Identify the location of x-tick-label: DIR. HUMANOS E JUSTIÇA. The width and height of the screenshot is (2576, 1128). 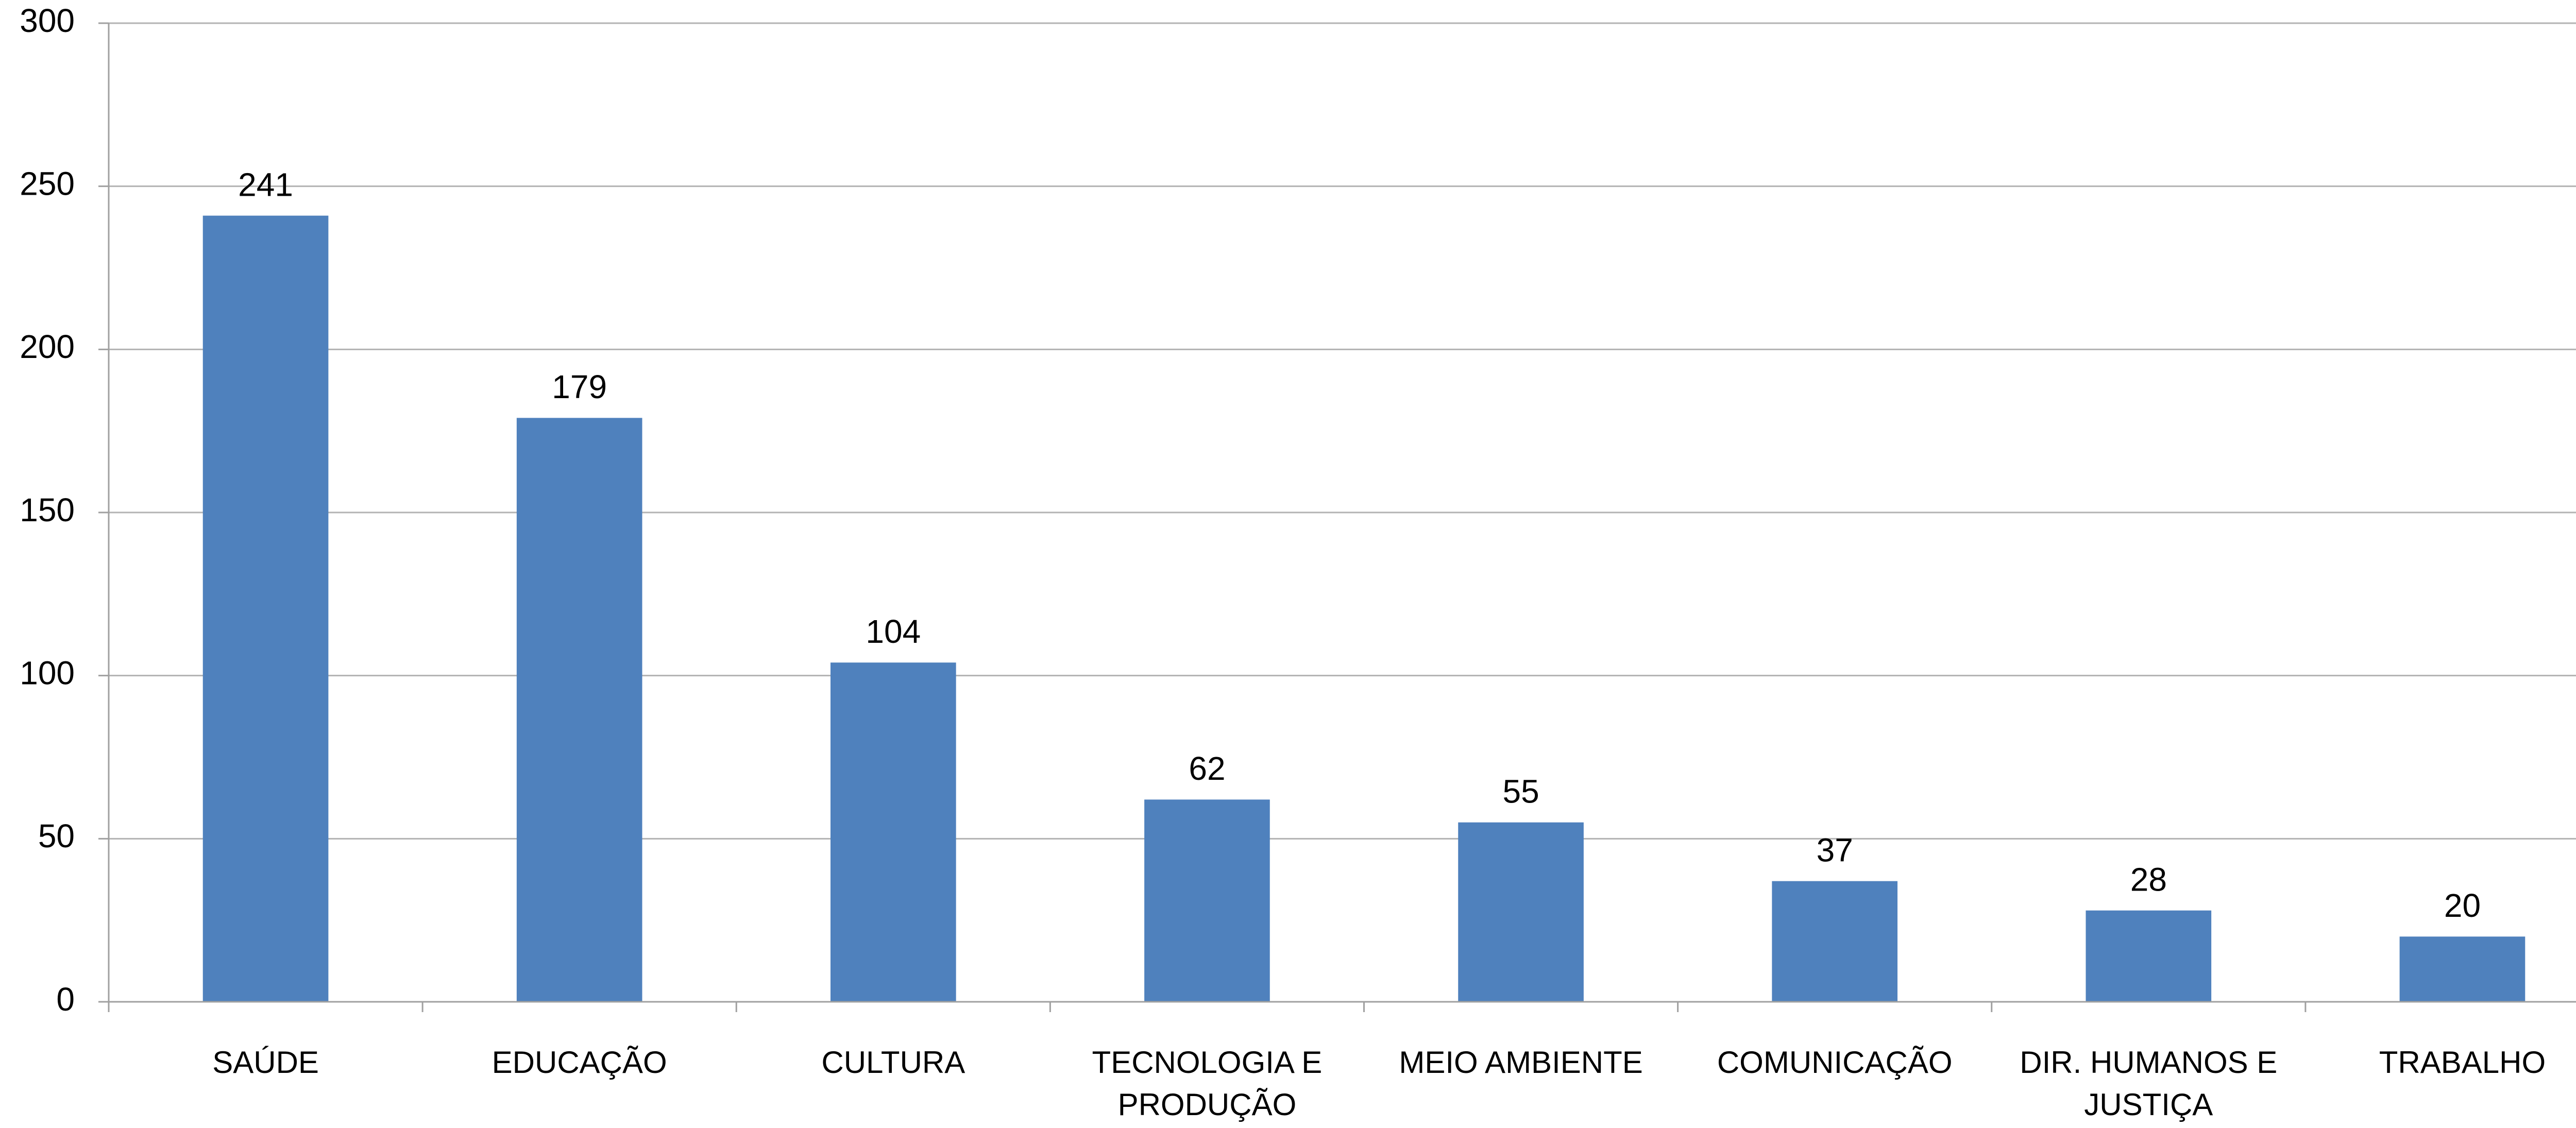
(2149, 1083).